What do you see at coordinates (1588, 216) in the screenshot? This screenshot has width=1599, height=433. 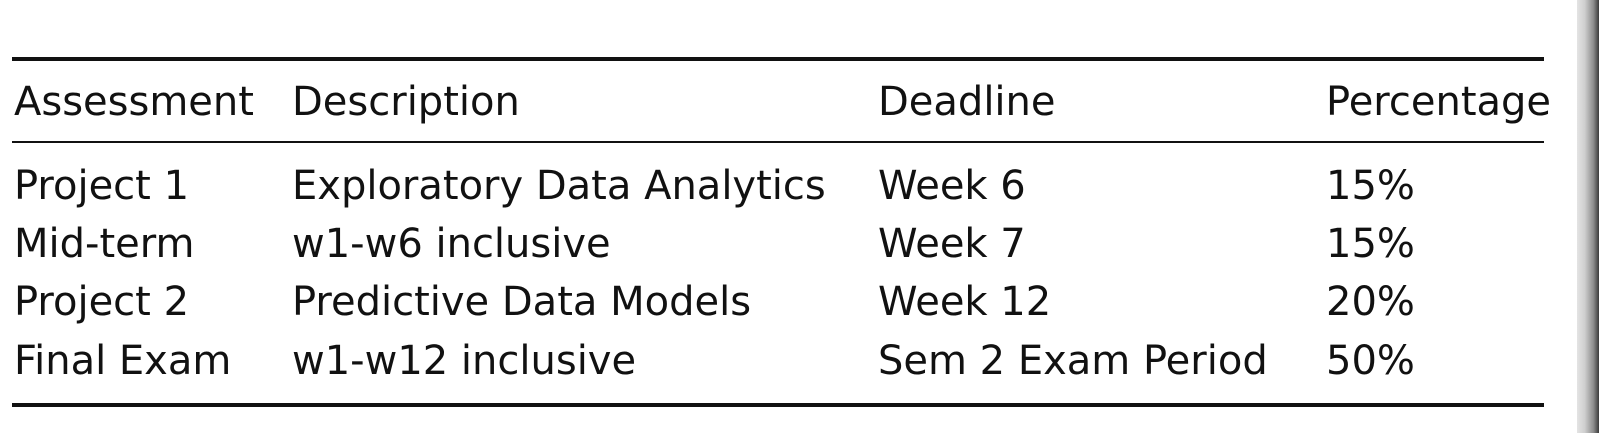 I see `page-edge-shadow` at bounding box center [1588, 216].